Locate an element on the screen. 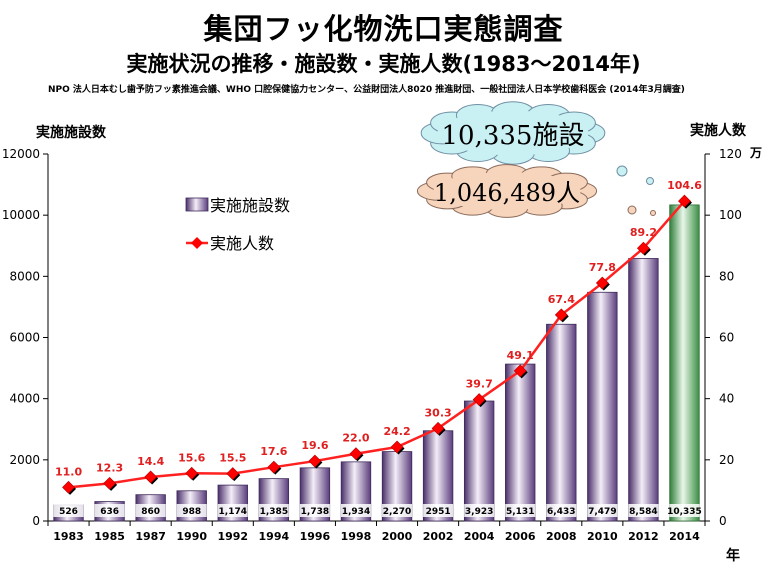 This screenshot has width=767, height=575. chart-title: 集団フッ化物洗口実態調査 is located at coordinates (383, 29).